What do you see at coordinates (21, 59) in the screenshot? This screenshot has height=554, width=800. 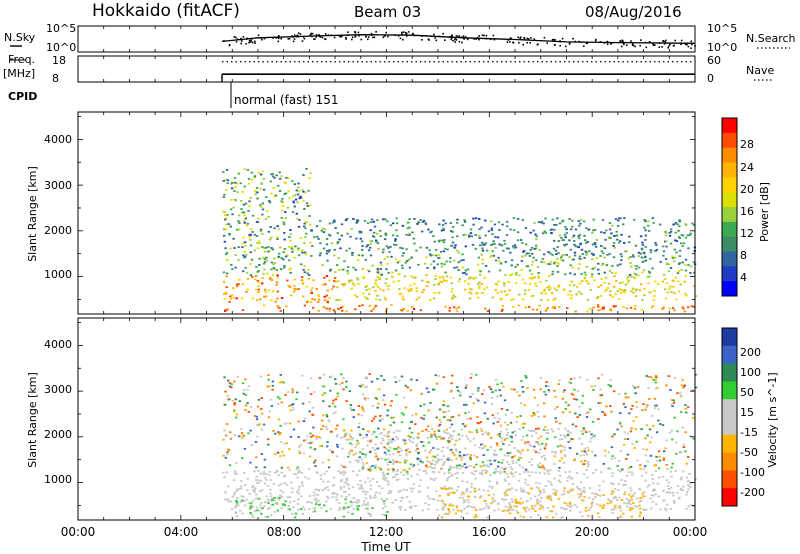 I see `freq-label: Freq.` at bounding box center [21, 59].